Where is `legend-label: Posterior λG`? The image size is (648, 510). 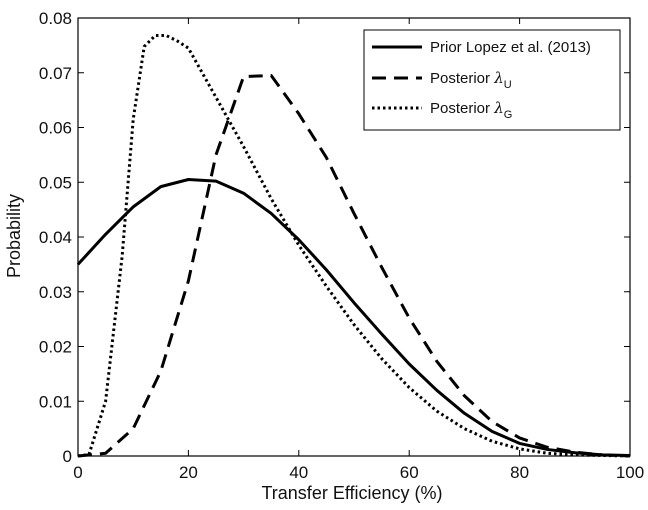
legend-label: Posterior λG is located at coordinates (471, 110).